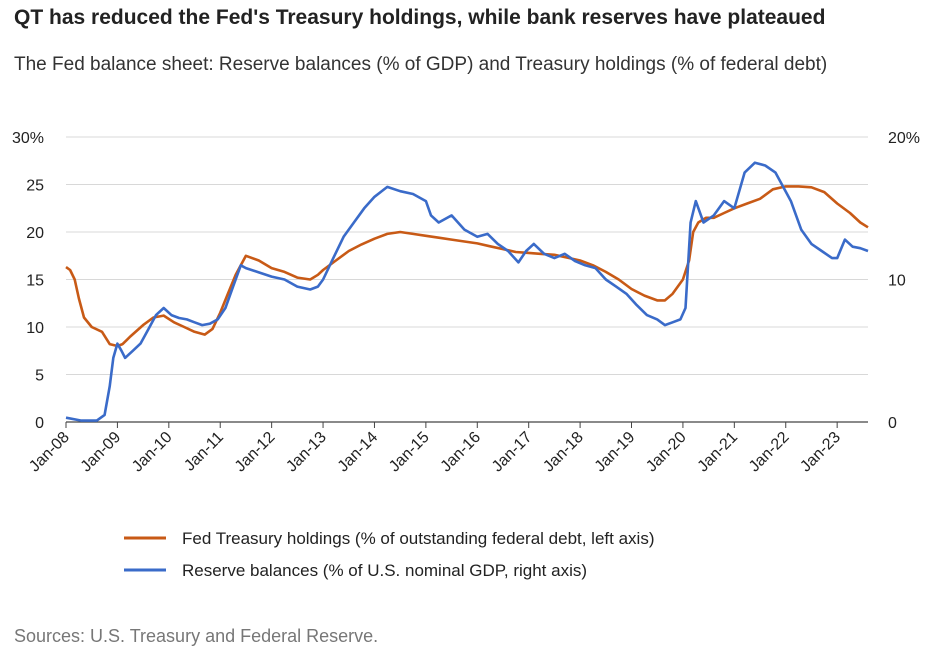  I want to click on x-axis-tick-label: Jan-10, so click(152, 452).